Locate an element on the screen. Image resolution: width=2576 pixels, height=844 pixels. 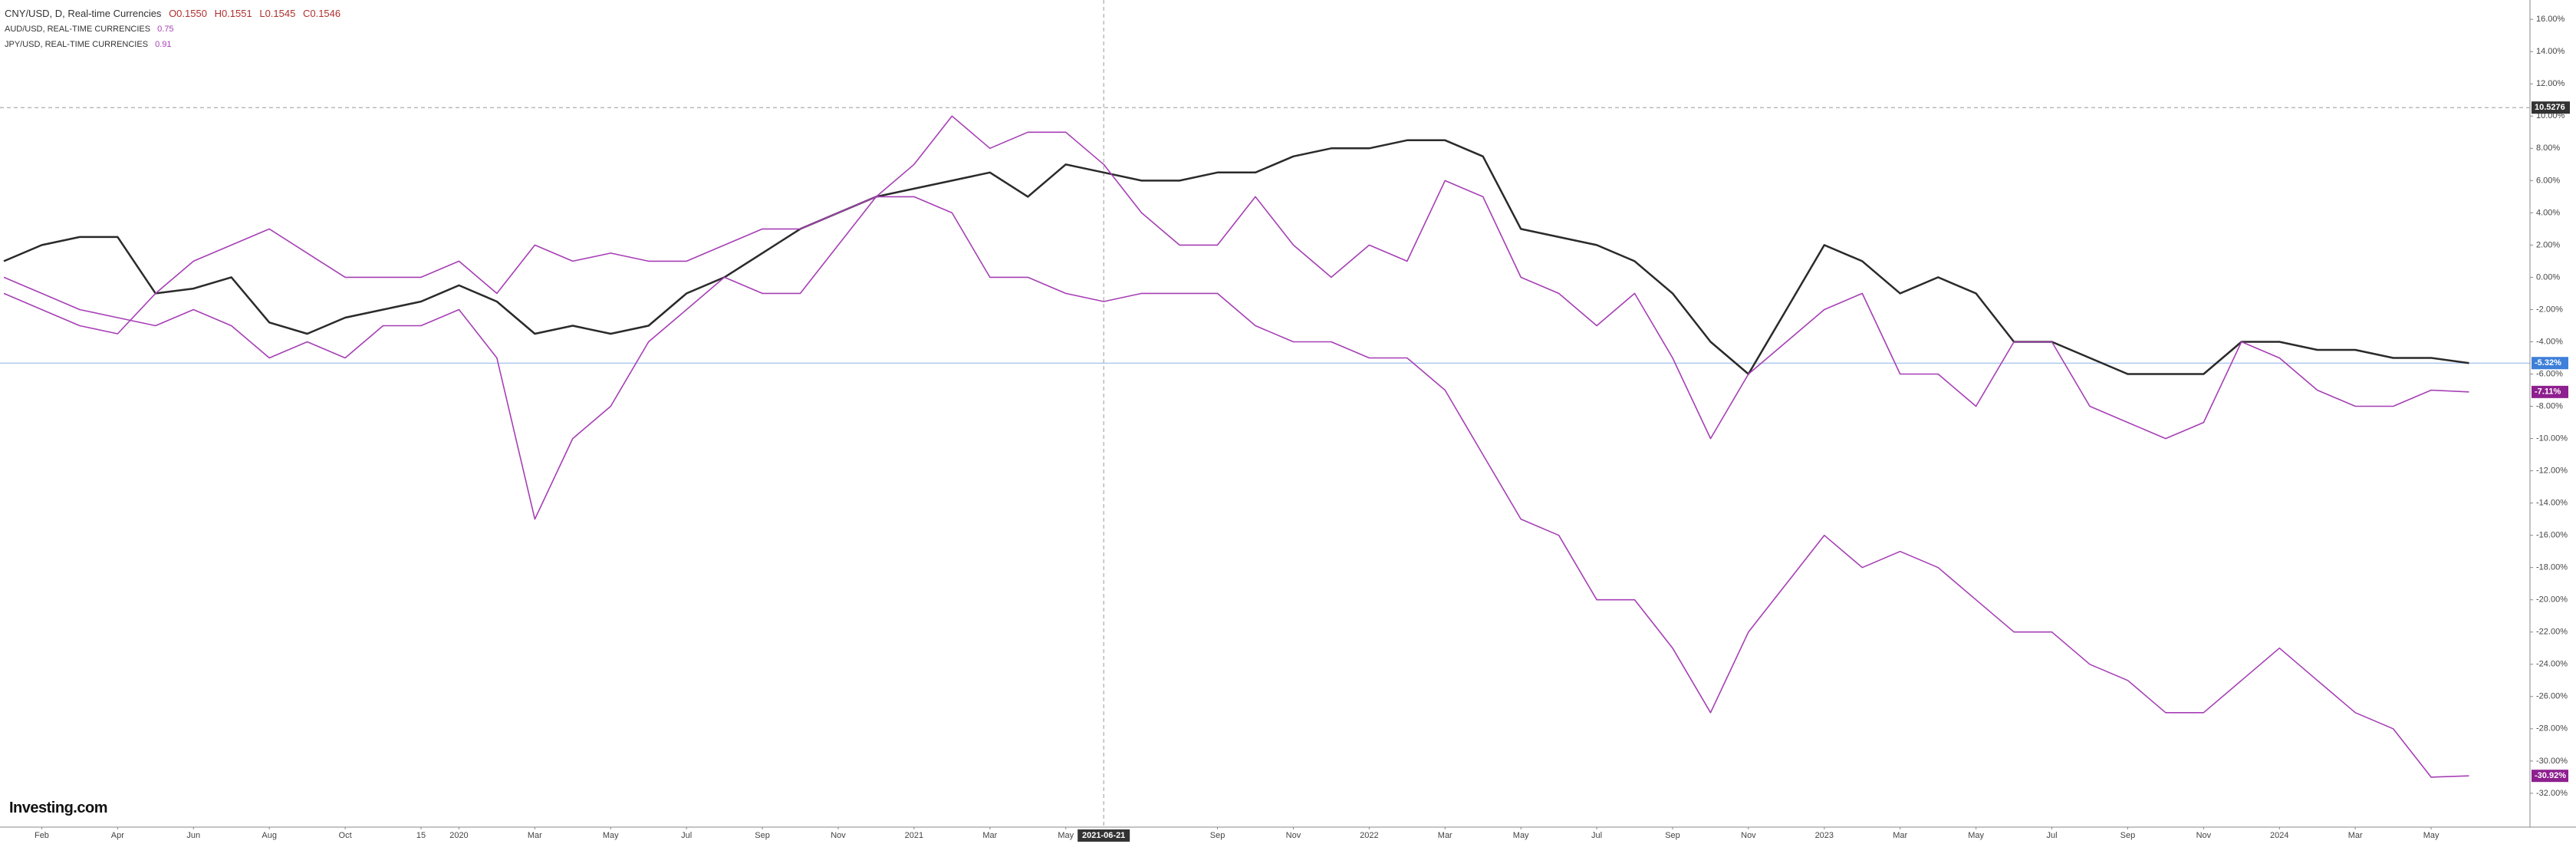
y-tick-label: 4.00% is located at coordinates (2548, 212).